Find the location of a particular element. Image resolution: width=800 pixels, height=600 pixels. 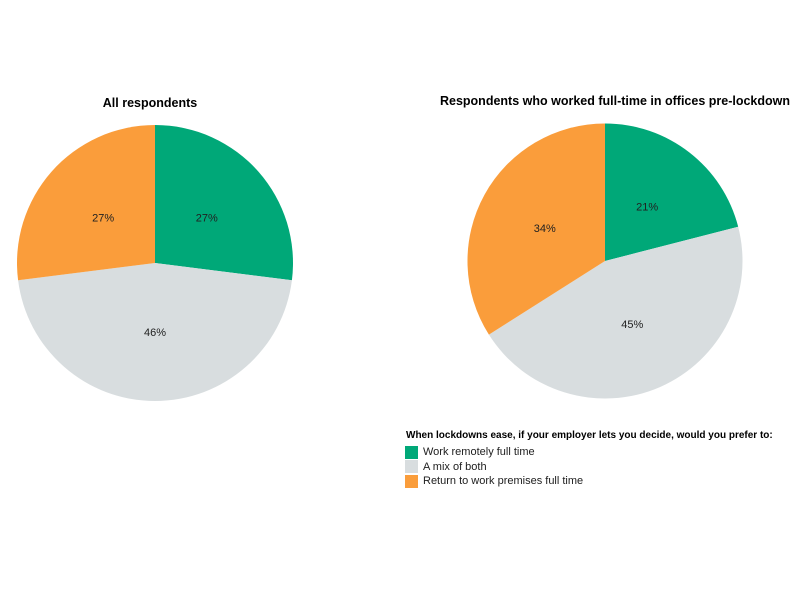

legend-item-label: Return to work premises full time is located at coordinates (503, 481).